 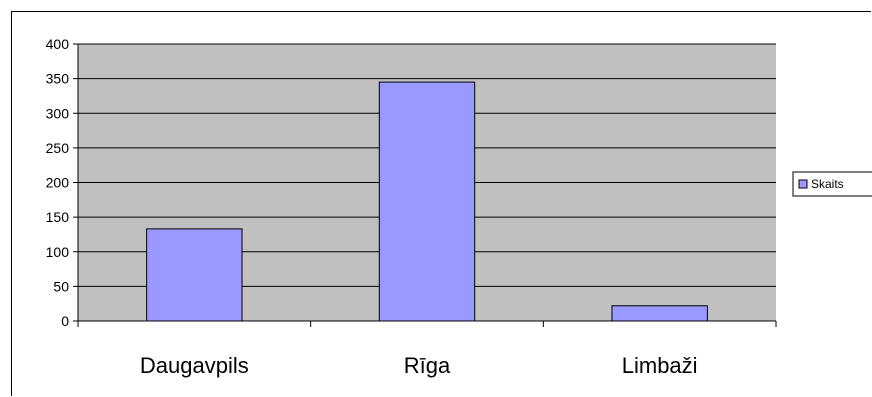 I want to click on legend-label: Skaits, so click(x=827, y=184).